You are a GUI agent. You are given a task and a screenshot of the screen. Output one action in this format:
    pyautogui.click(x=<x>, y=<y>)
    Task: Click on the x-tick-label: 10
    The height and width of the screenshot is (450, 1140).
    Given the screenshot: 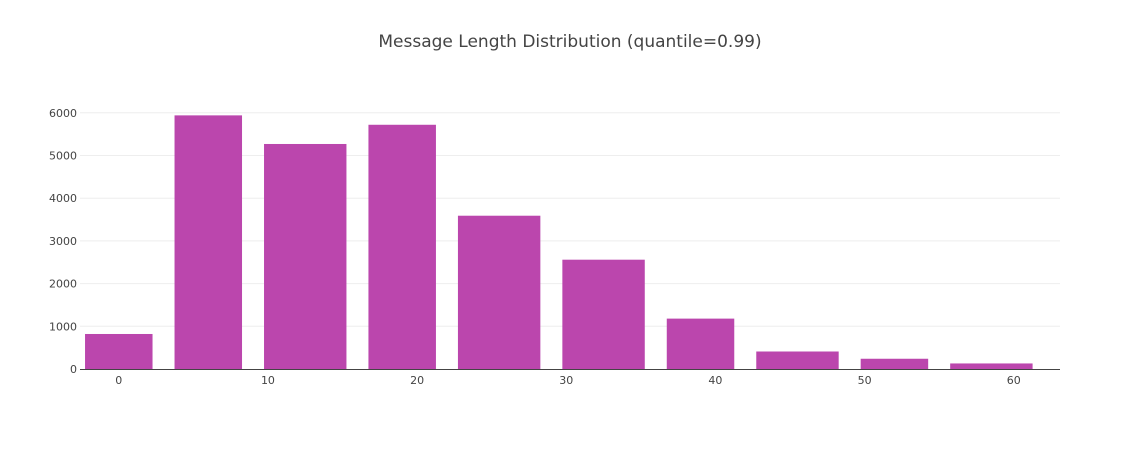 What is the action you would take?
    pyautogui.click(x=268, y=380)
    